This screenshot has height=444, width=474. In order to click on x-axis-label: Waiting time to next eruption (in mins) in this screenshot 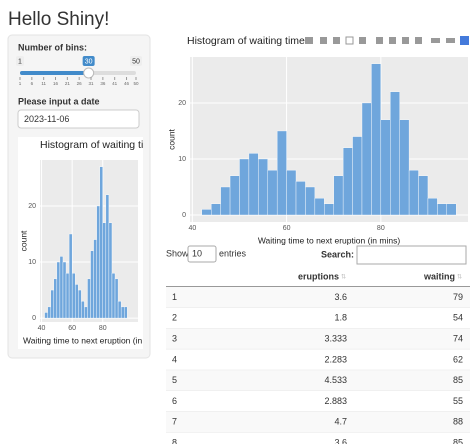, I will do `click(94, 340)`.